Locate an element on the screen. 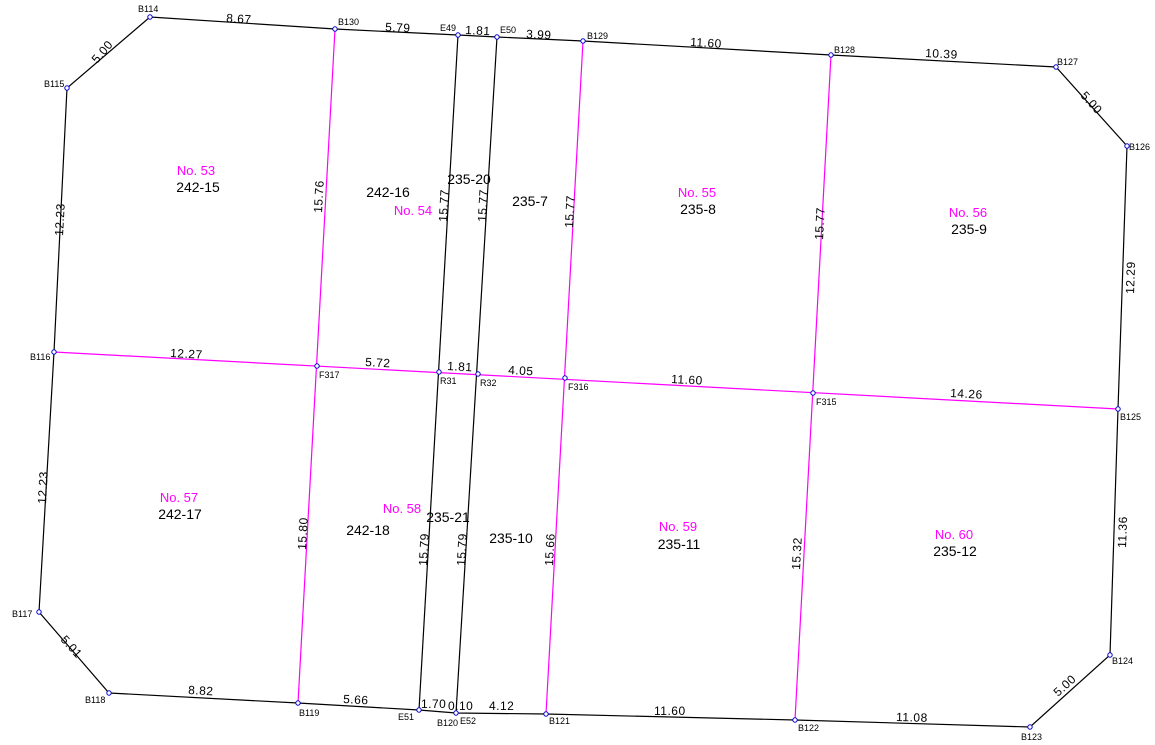 The width and height of the screenshot is (1155, 745). parcel-235-7: 235-7 is located at coordinates (530, 201).